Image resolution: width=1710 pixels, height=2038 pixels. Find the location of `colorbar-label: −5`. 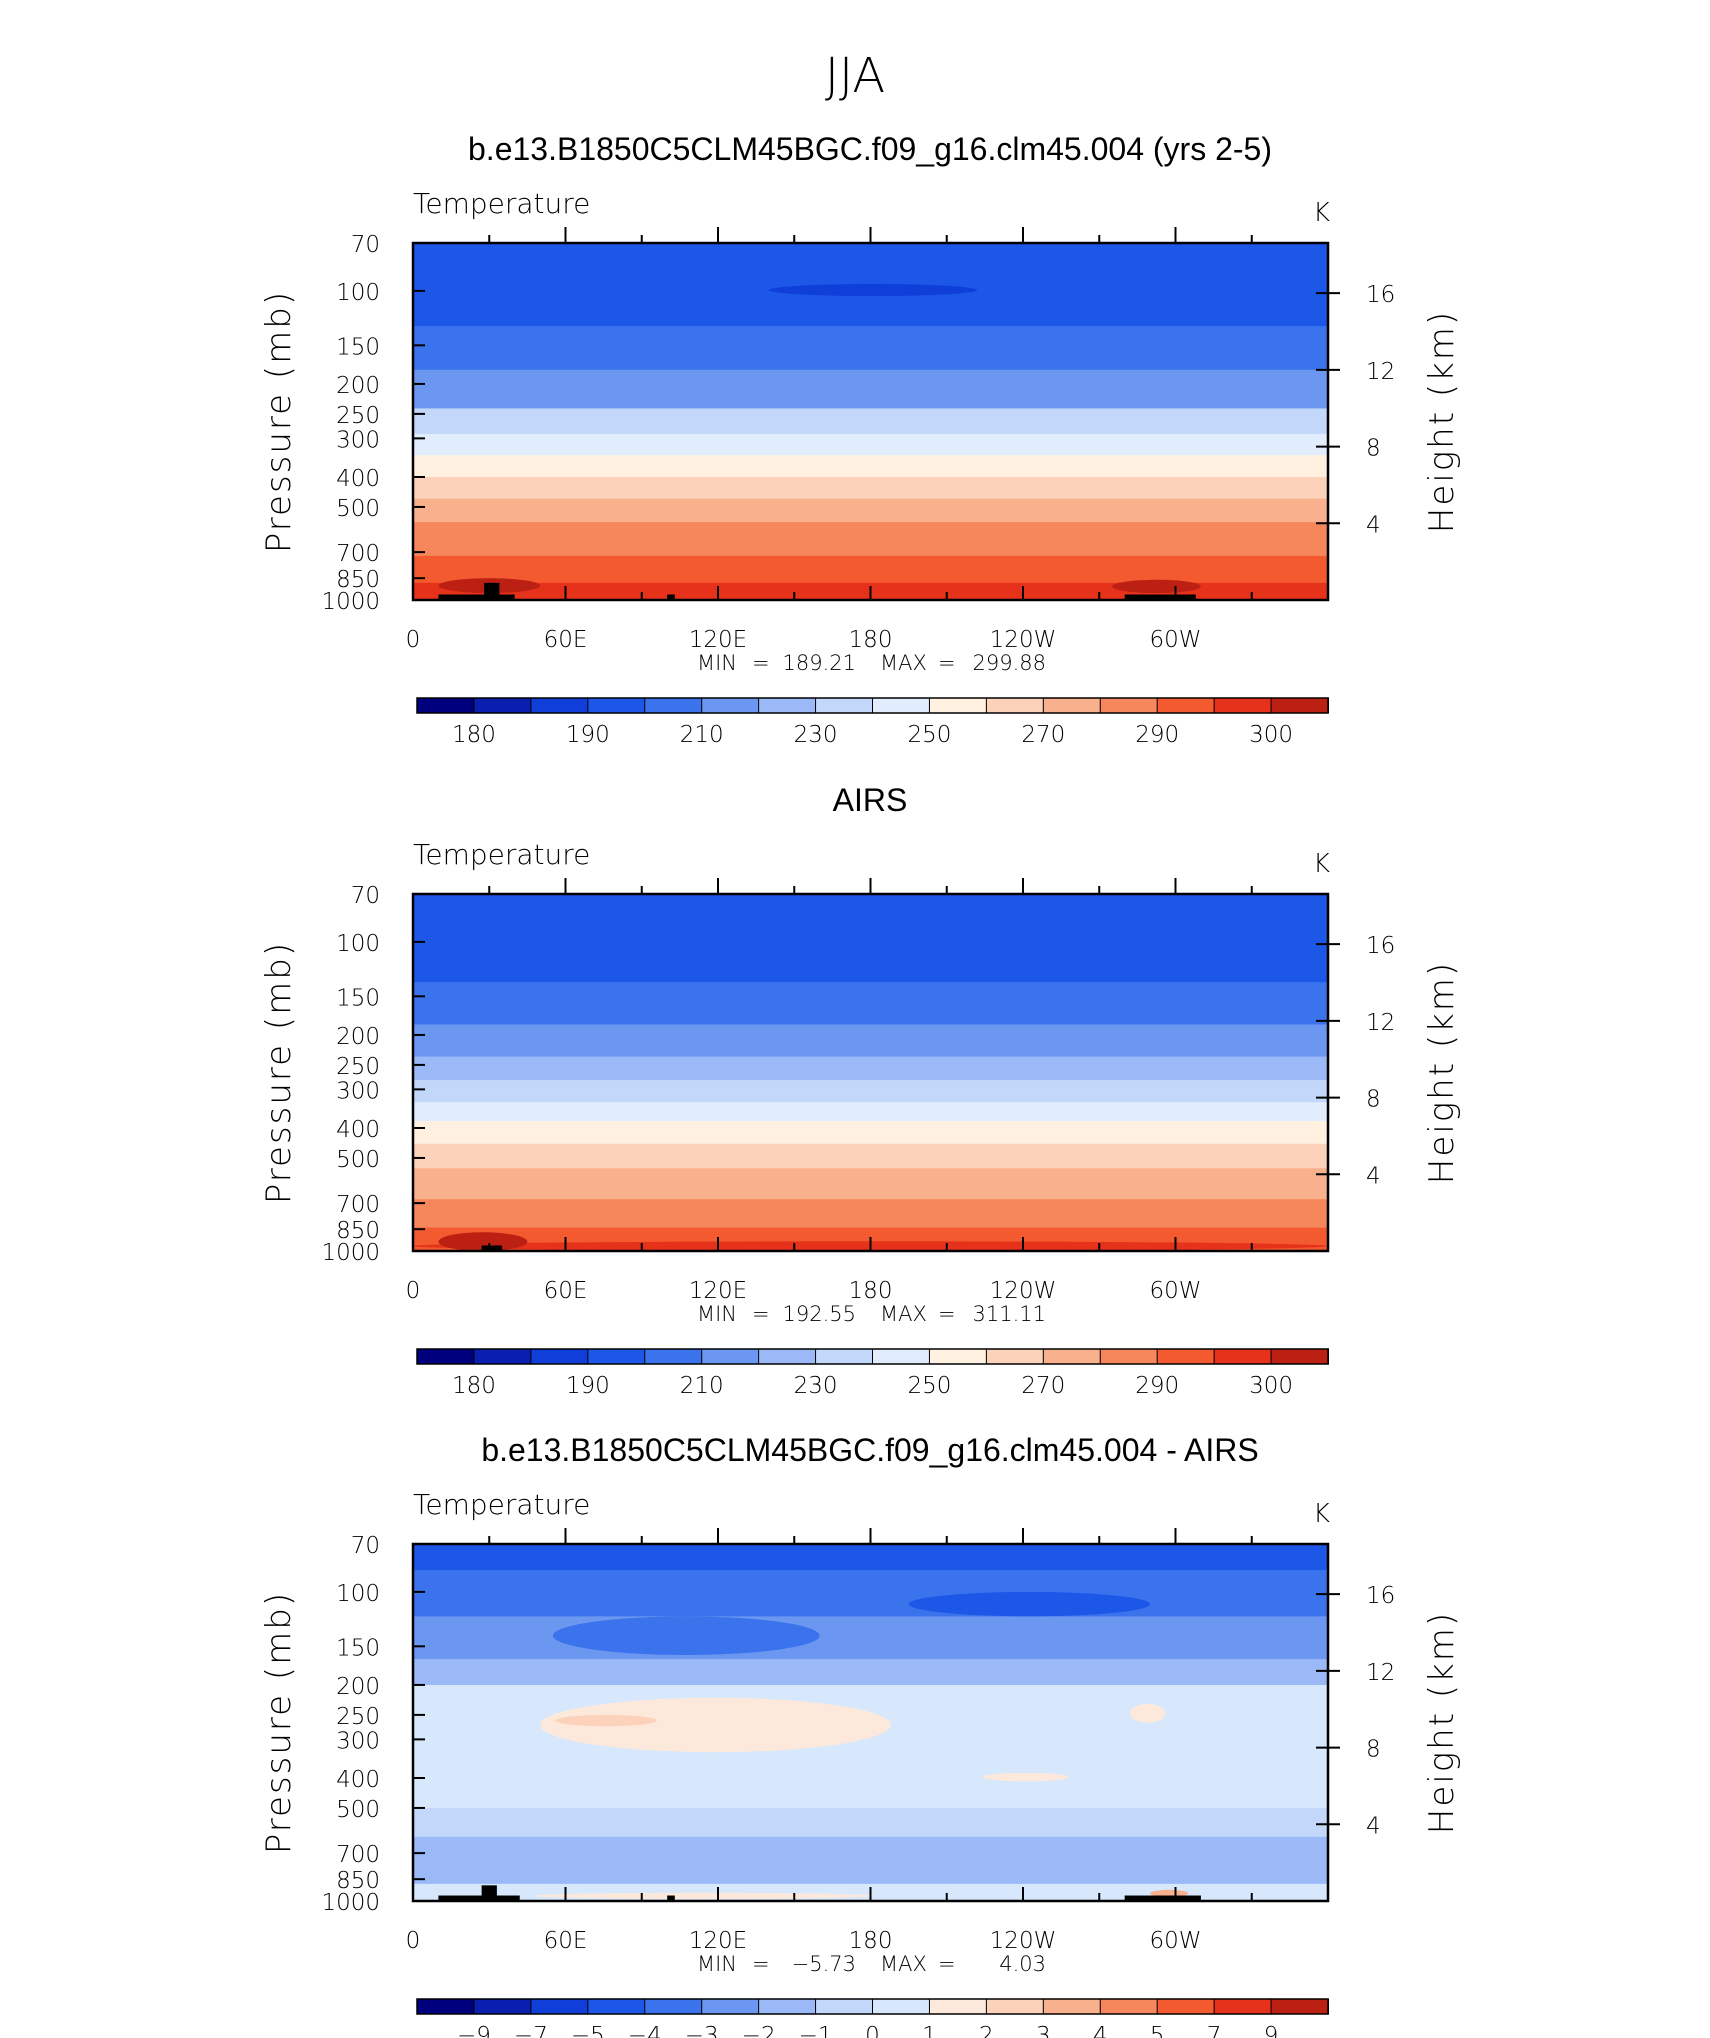

colorbar-label: −5 is located at coordinates (588, 2030).